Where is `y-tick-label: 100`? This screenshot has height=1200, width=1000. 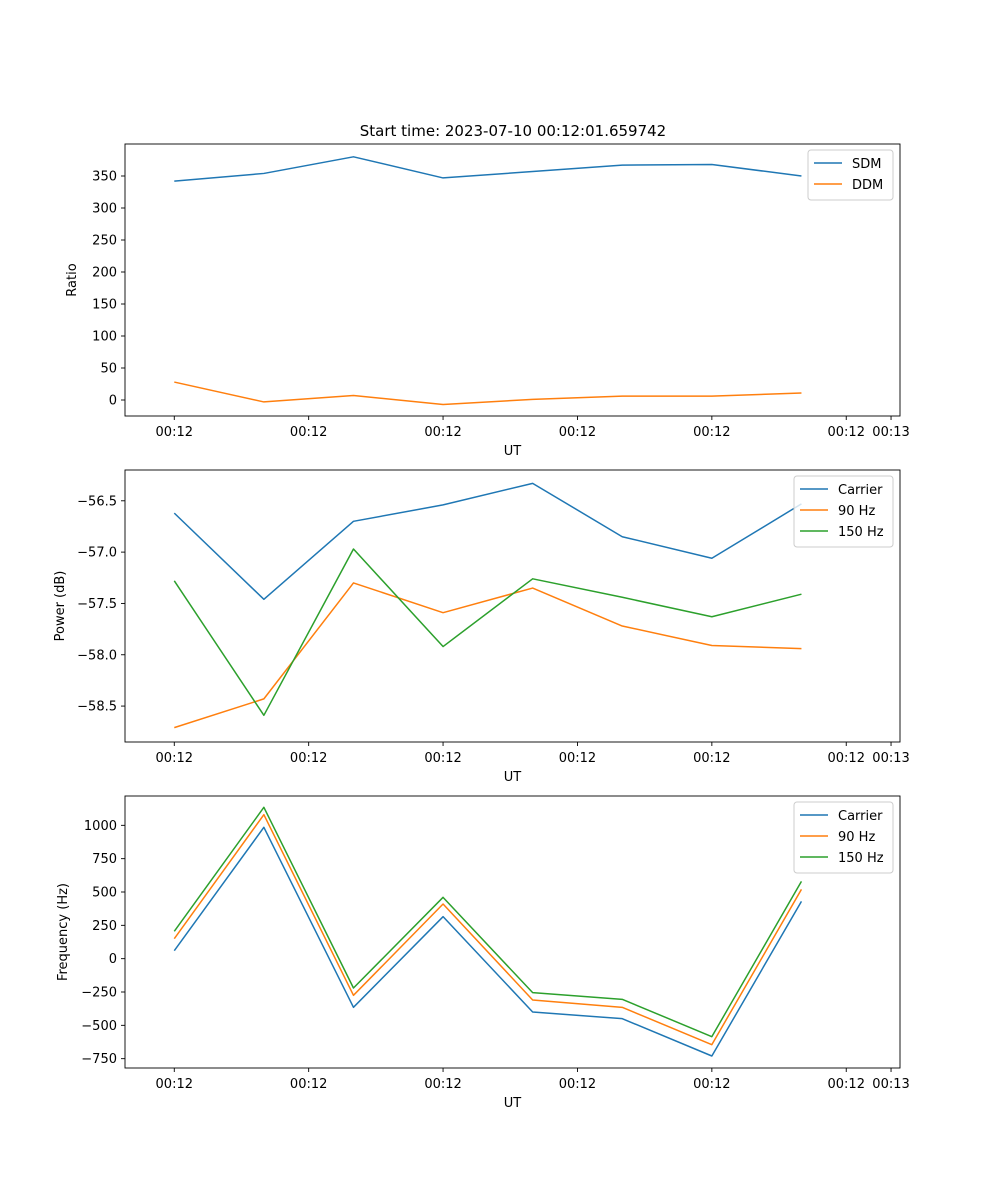 y-tick-label: 100 is located at coordinates (104, 337).